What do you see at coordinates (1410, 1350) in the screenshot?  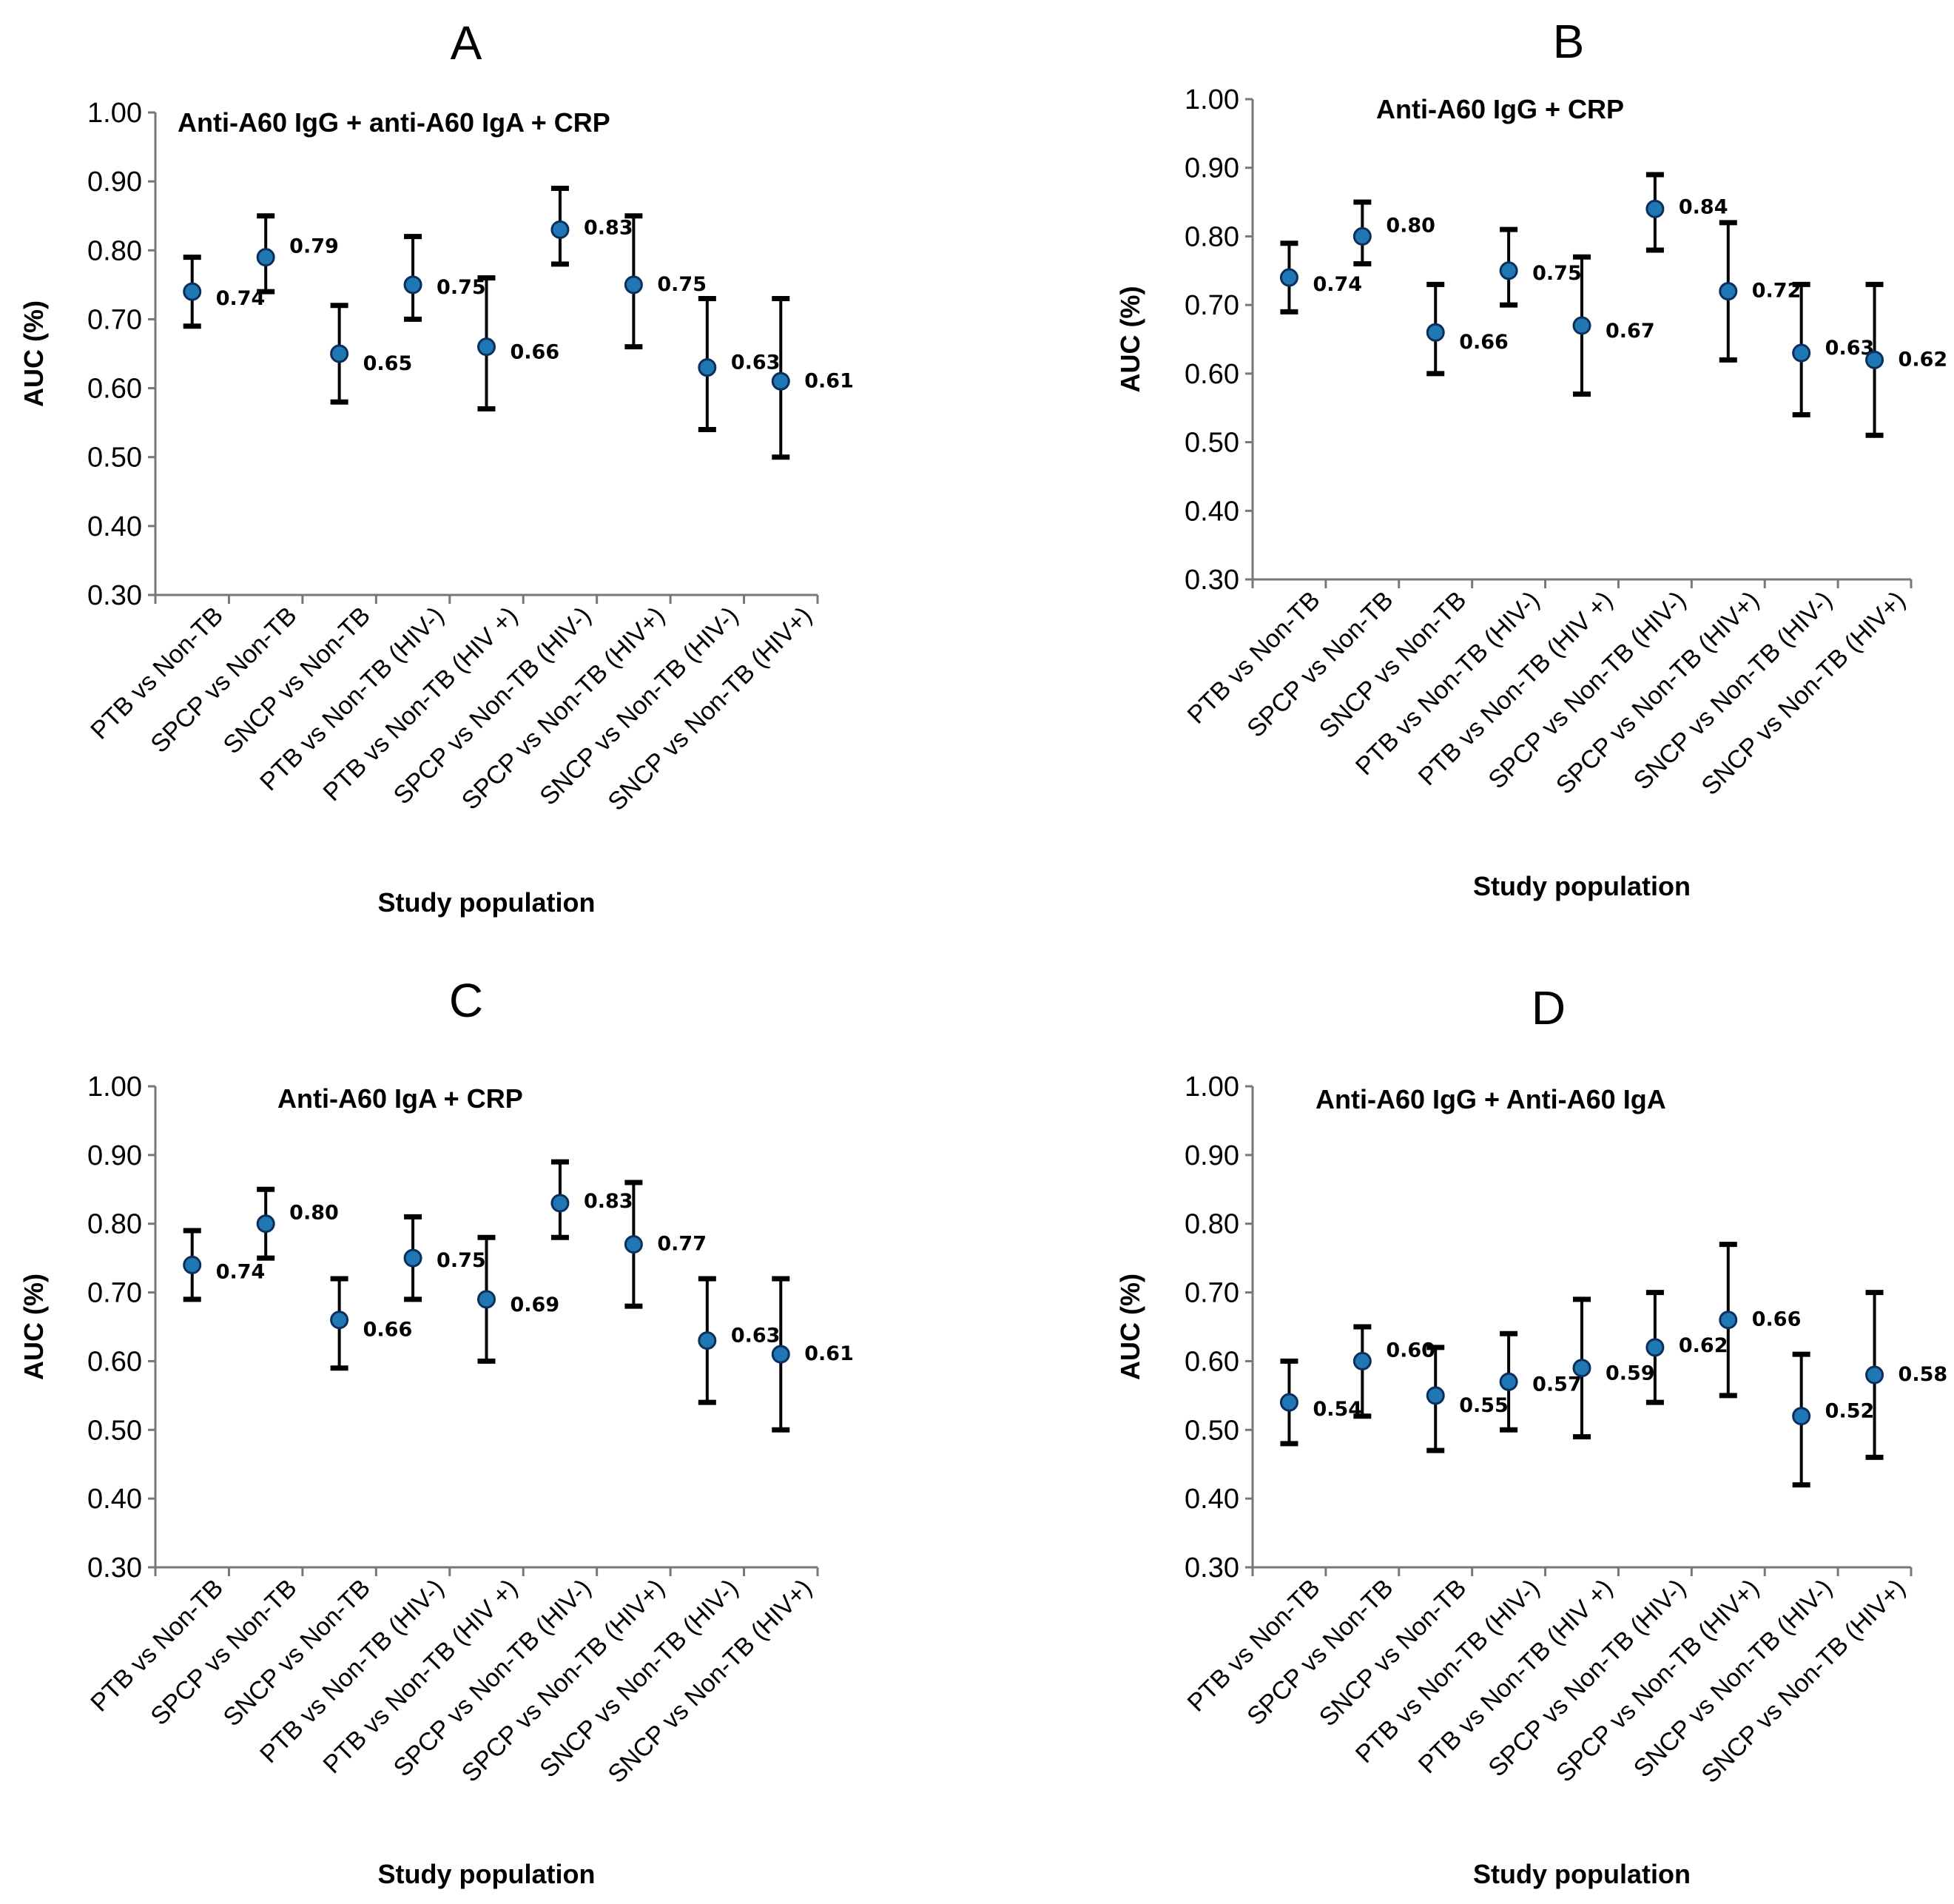 I see `data-label: 0.60` at bounding box center [1410, 1350].